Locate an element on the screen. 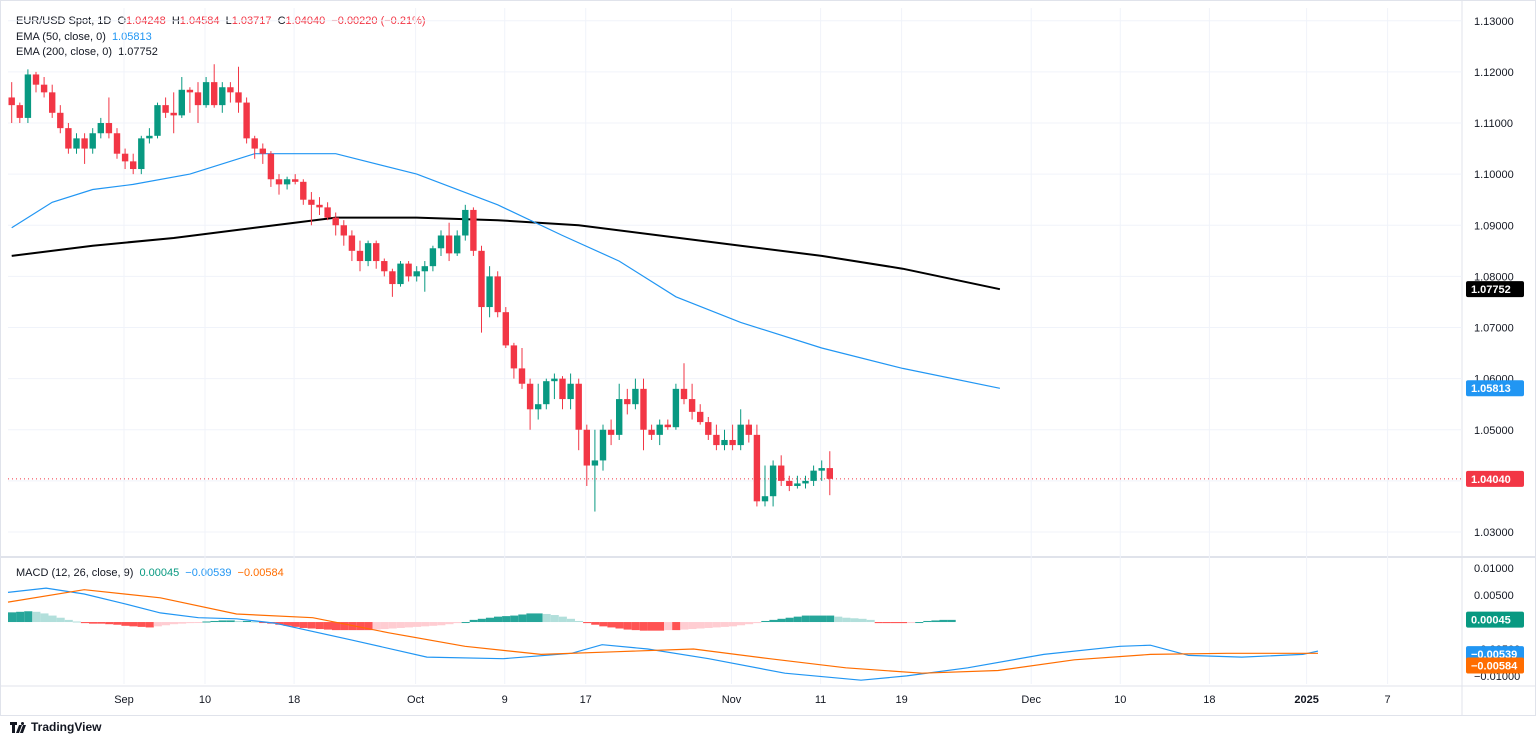  ema50-badge: 1.05813 is located at coordinates (1495, 388).